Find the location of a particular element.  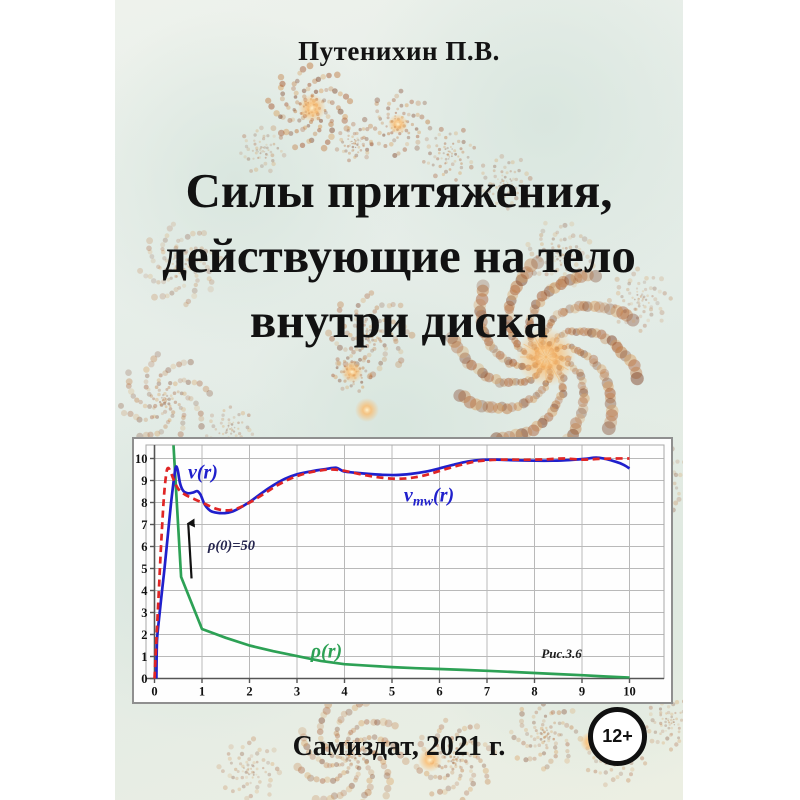

y-tick-label: 1 is located at coordinates (144, 657).